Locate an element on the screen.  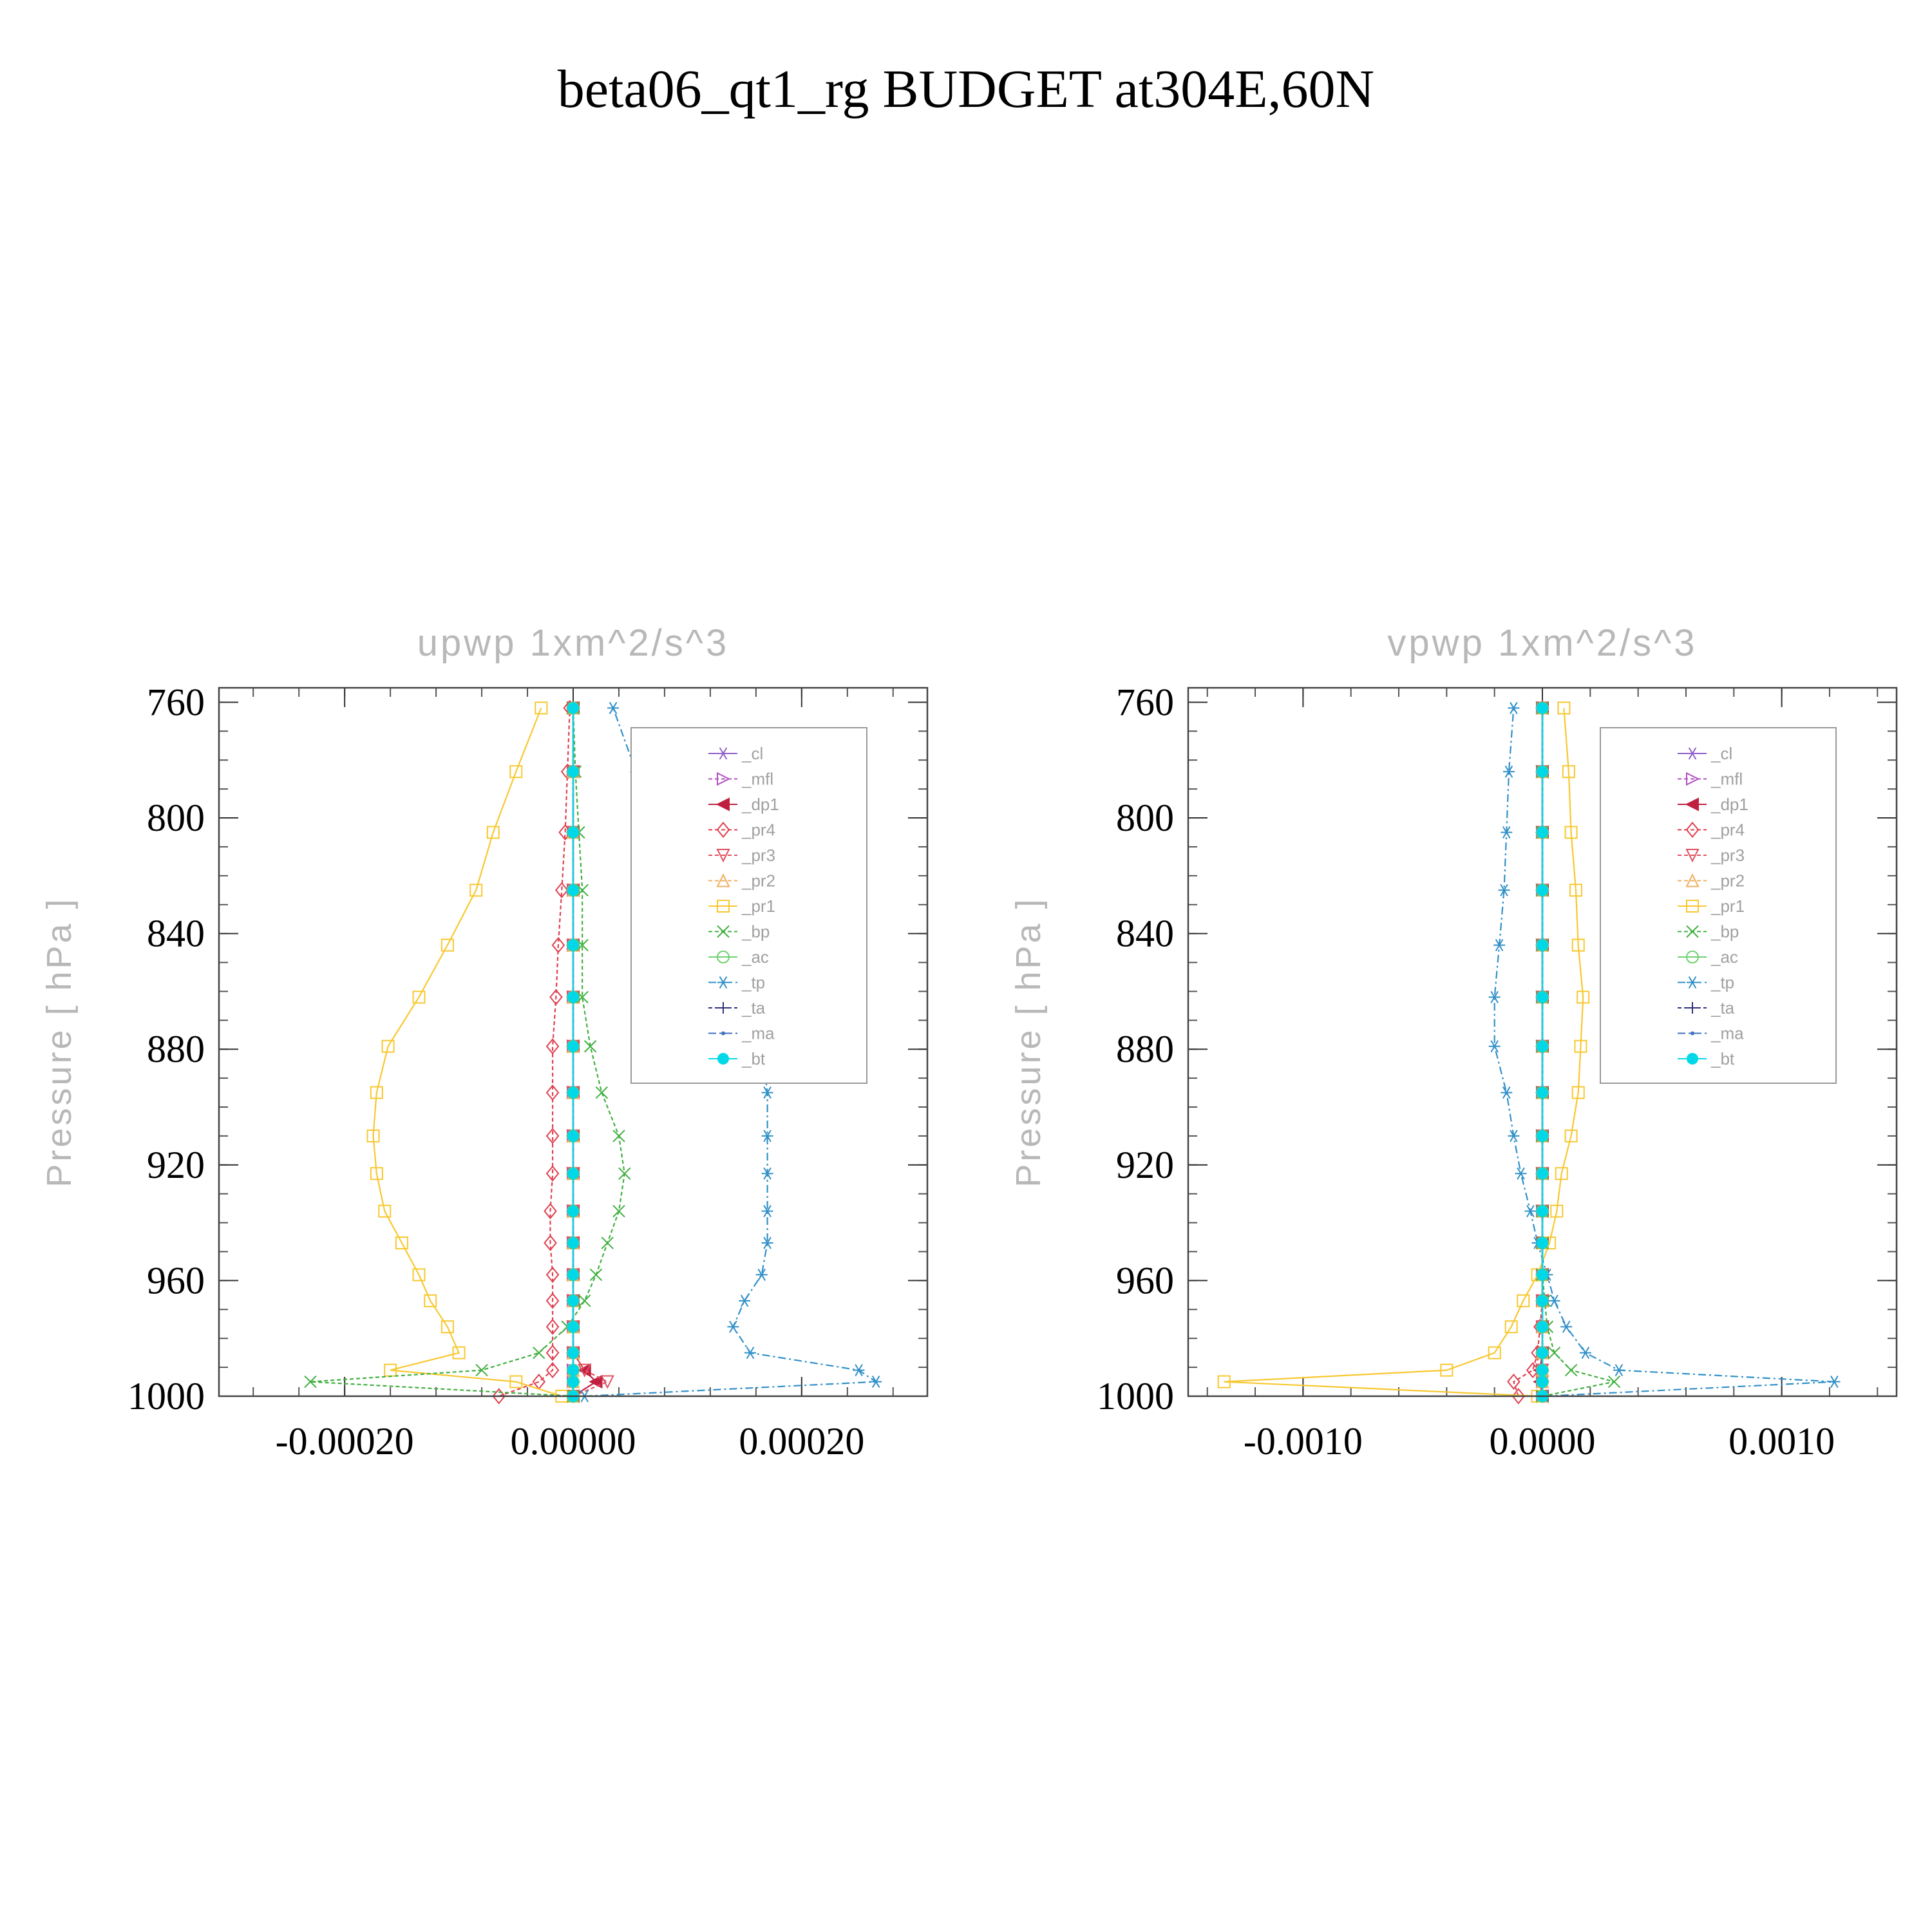
x-tick-label: 0.0000 is located at coordinates (1543, 1442).